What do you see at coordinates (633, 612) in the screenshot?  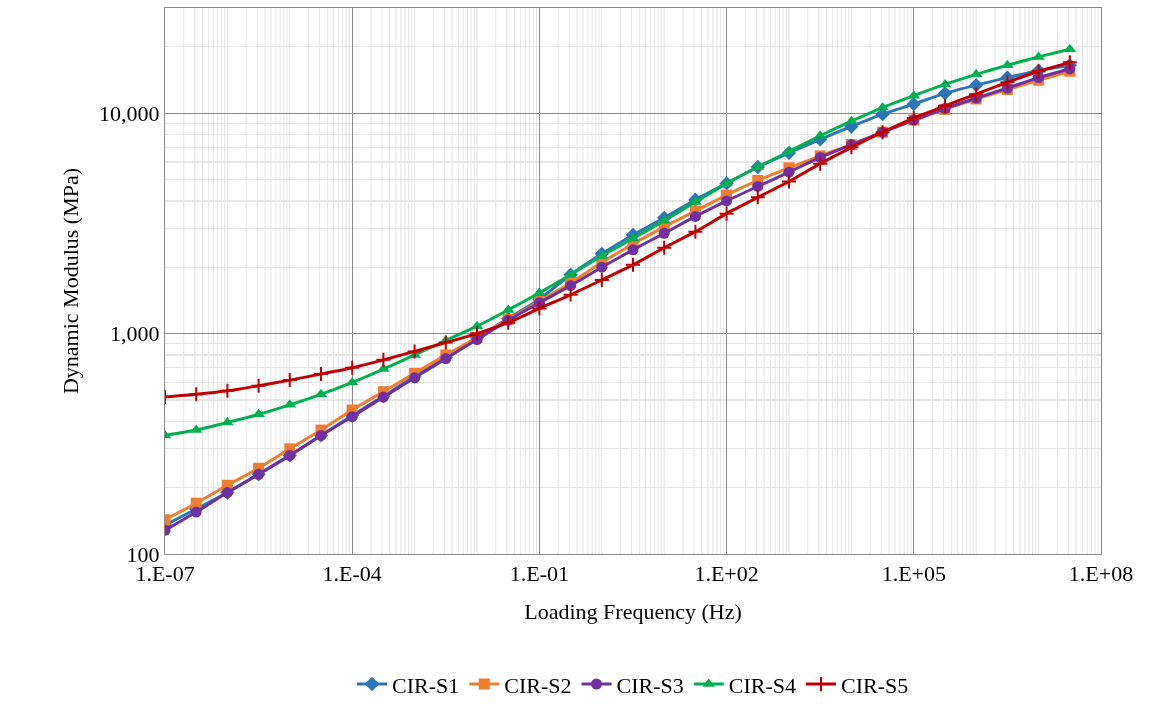 I see `x-axis-title: Loading Frequency (Hz)` at bounding box center [633, 612].